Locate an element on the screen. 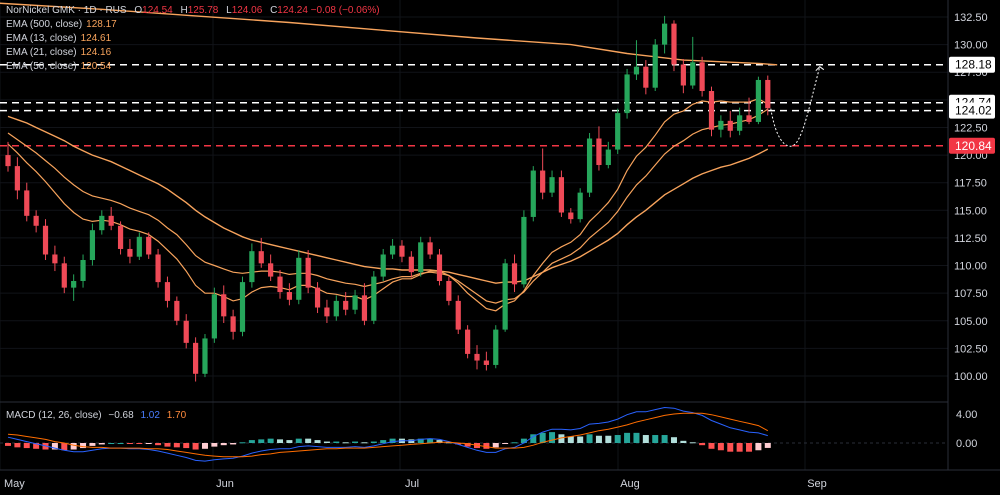 This screenshot has width=1000, height=495. ema500-line is located at coordinates (389, 34).